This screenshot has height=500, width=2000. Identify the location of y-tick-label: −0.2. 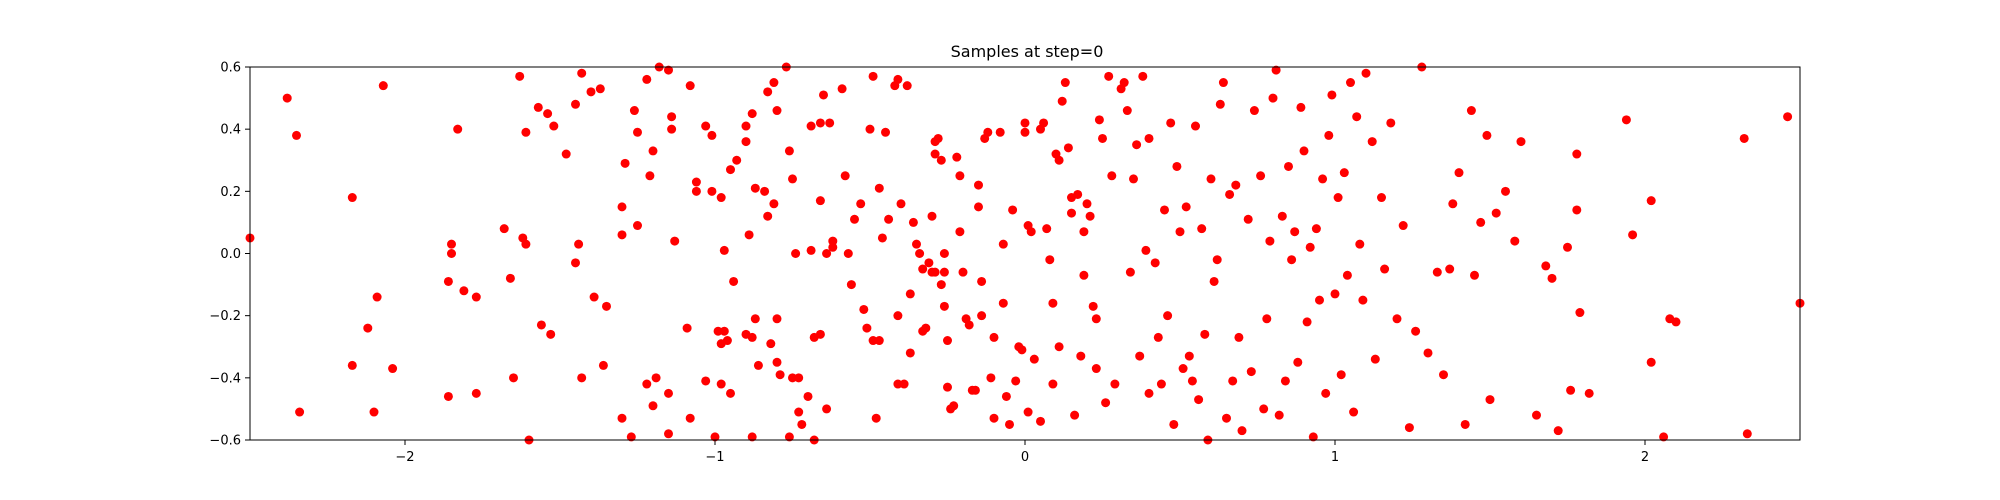
(225, 316).